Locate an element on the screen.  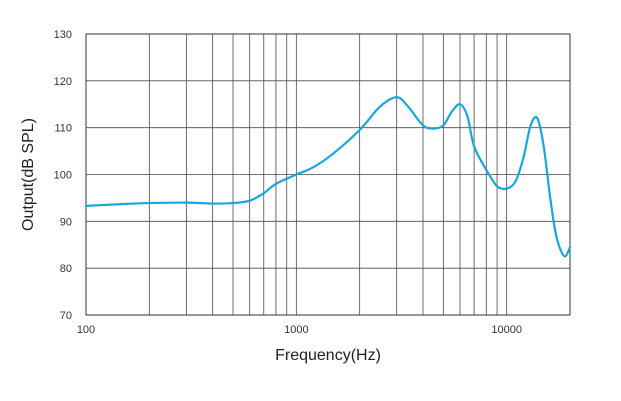
y-tick-label: 70 is located at coordinates (66, 316).